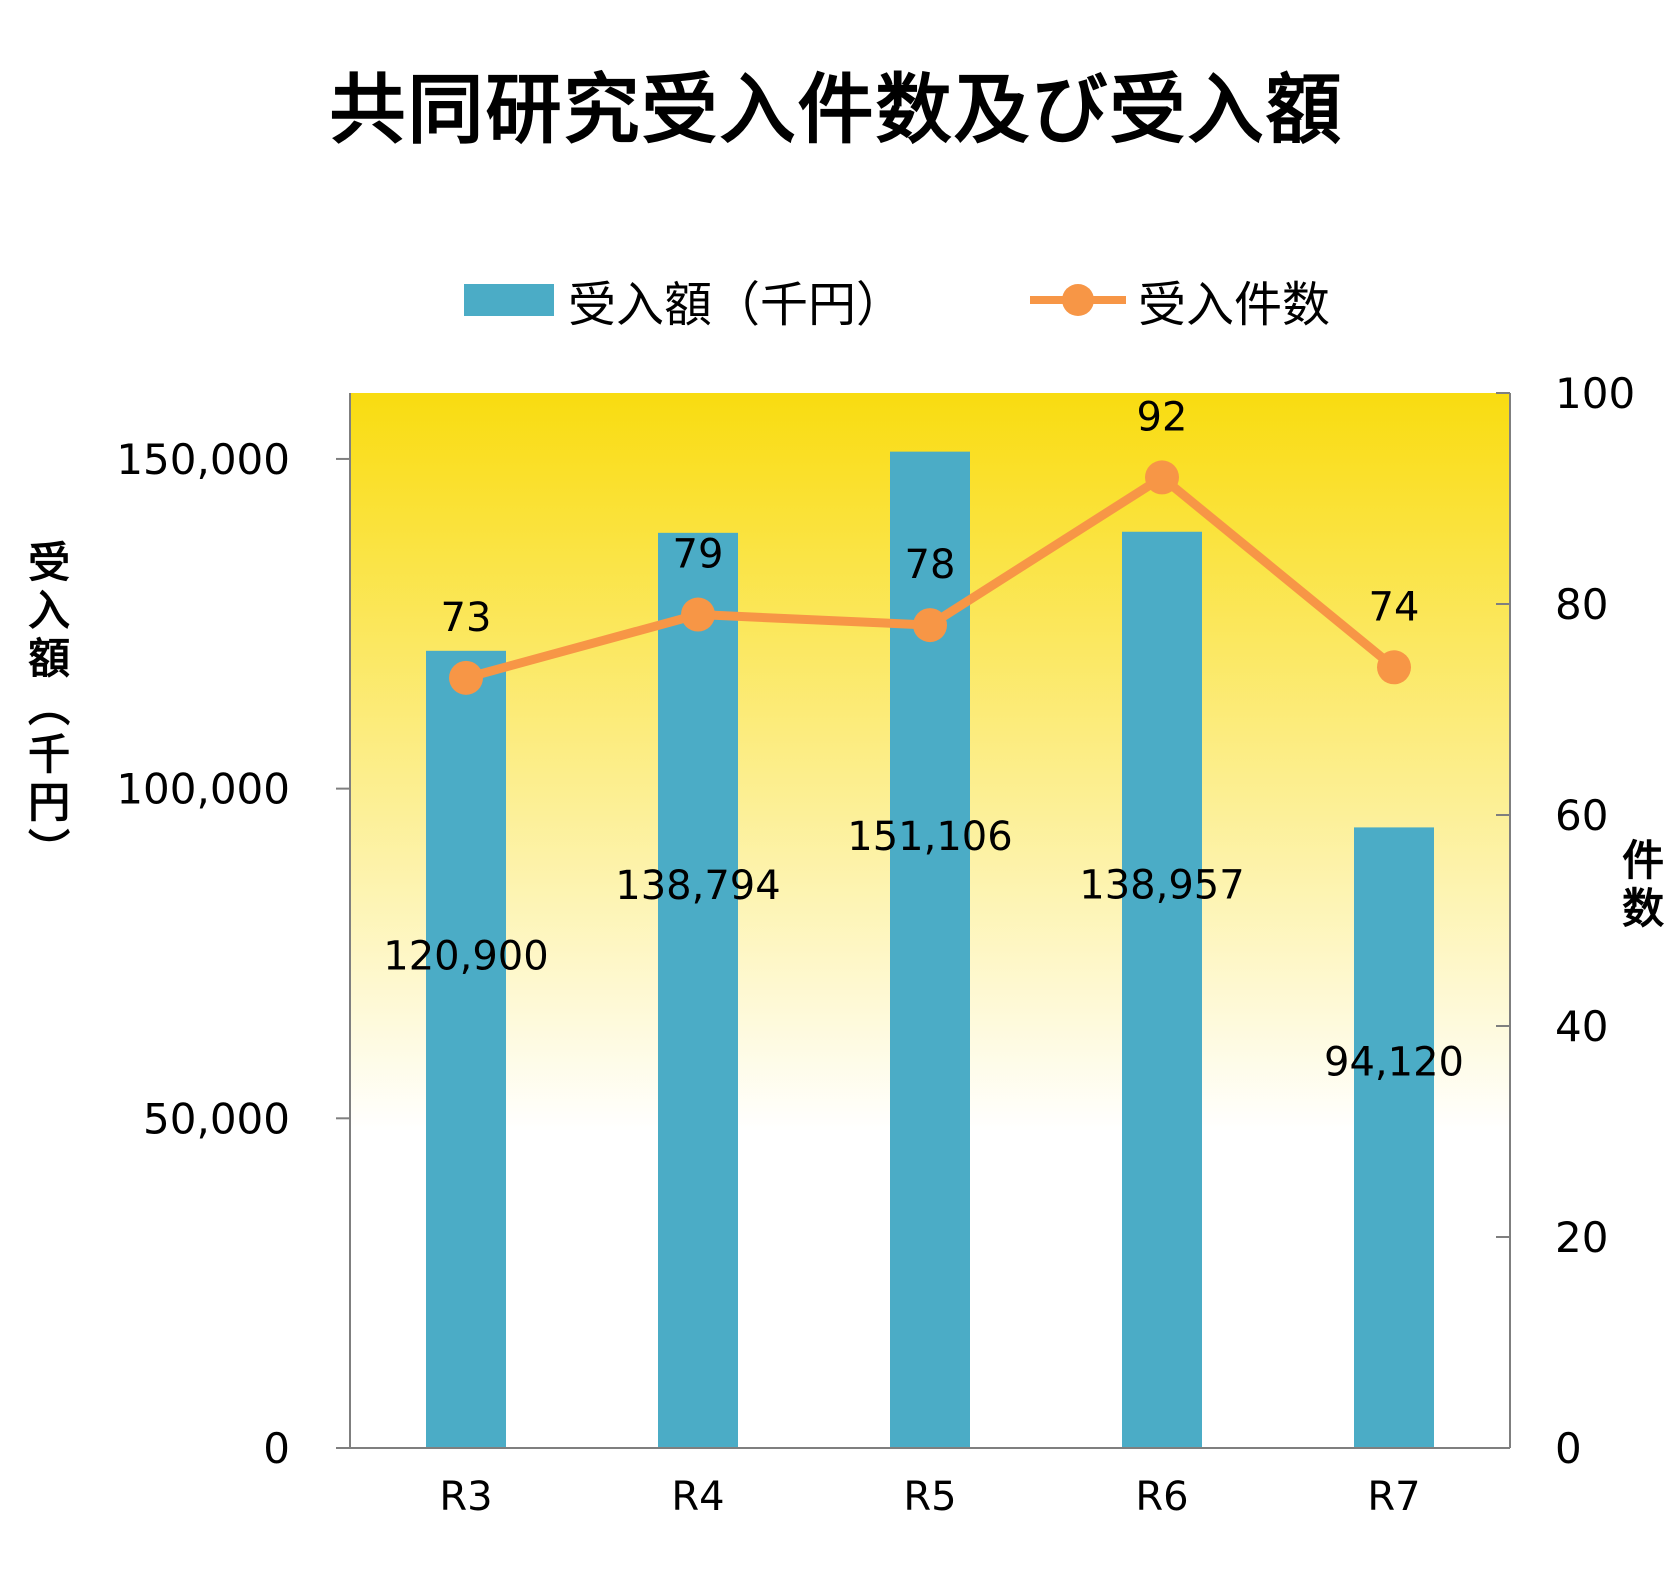  I want to click on count-data-label: 78, so click(930, 565).